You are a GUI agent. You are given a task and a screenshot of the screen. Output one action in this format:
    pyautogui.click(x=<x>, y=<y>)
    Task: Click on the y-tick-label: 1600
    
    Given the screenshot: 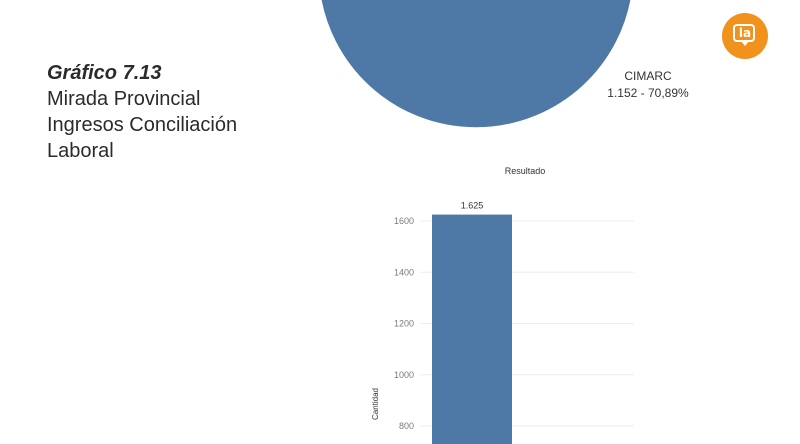 What is the action you would take?
    pyautogui.click(x=404, y=221)
    